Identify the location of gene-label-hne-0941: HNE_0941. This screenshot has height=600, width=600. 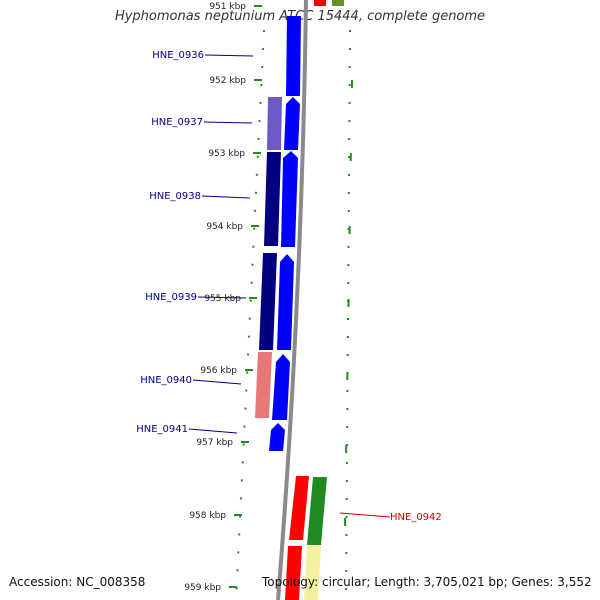
(162, 429).